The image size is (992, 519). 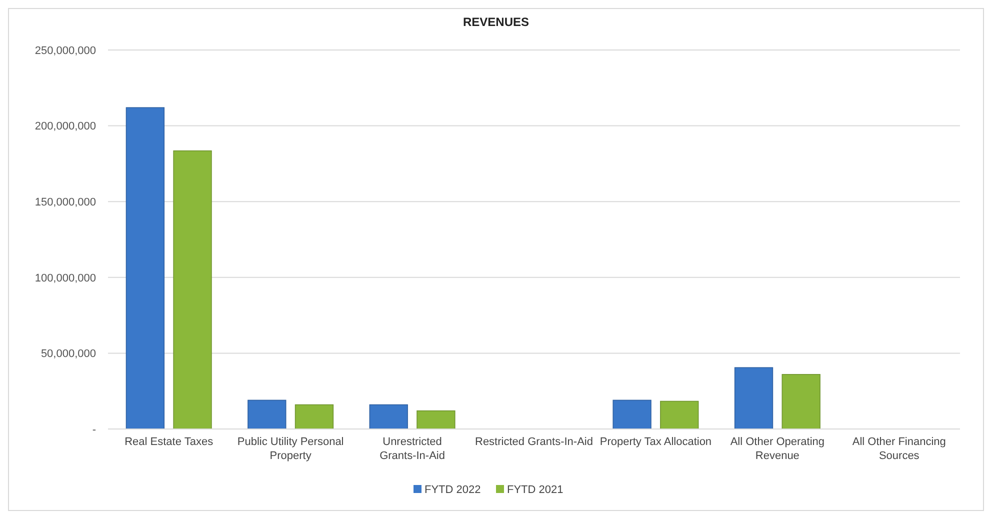 What do you see at coordinates (94, 430) in the screenshot?
I see `y-tick-label: -` at bounding box center [94, 430].